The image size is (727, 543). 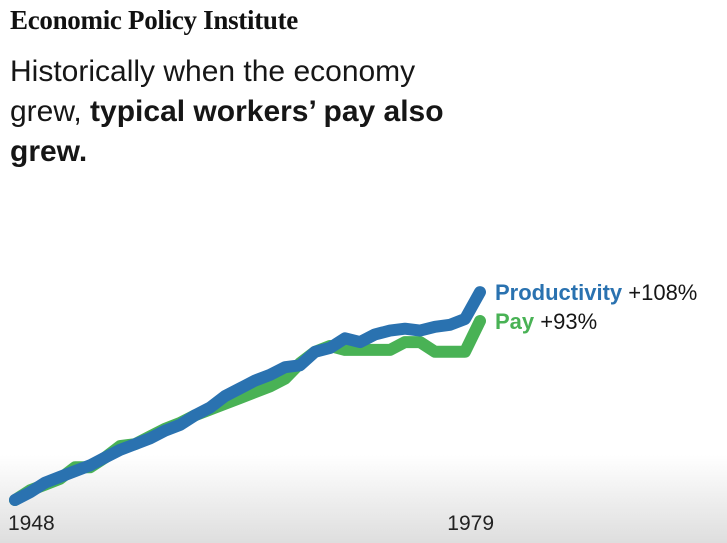 I want to click on series-labels: Productivity +108% Pay +93%, so click(x=596, y=307).